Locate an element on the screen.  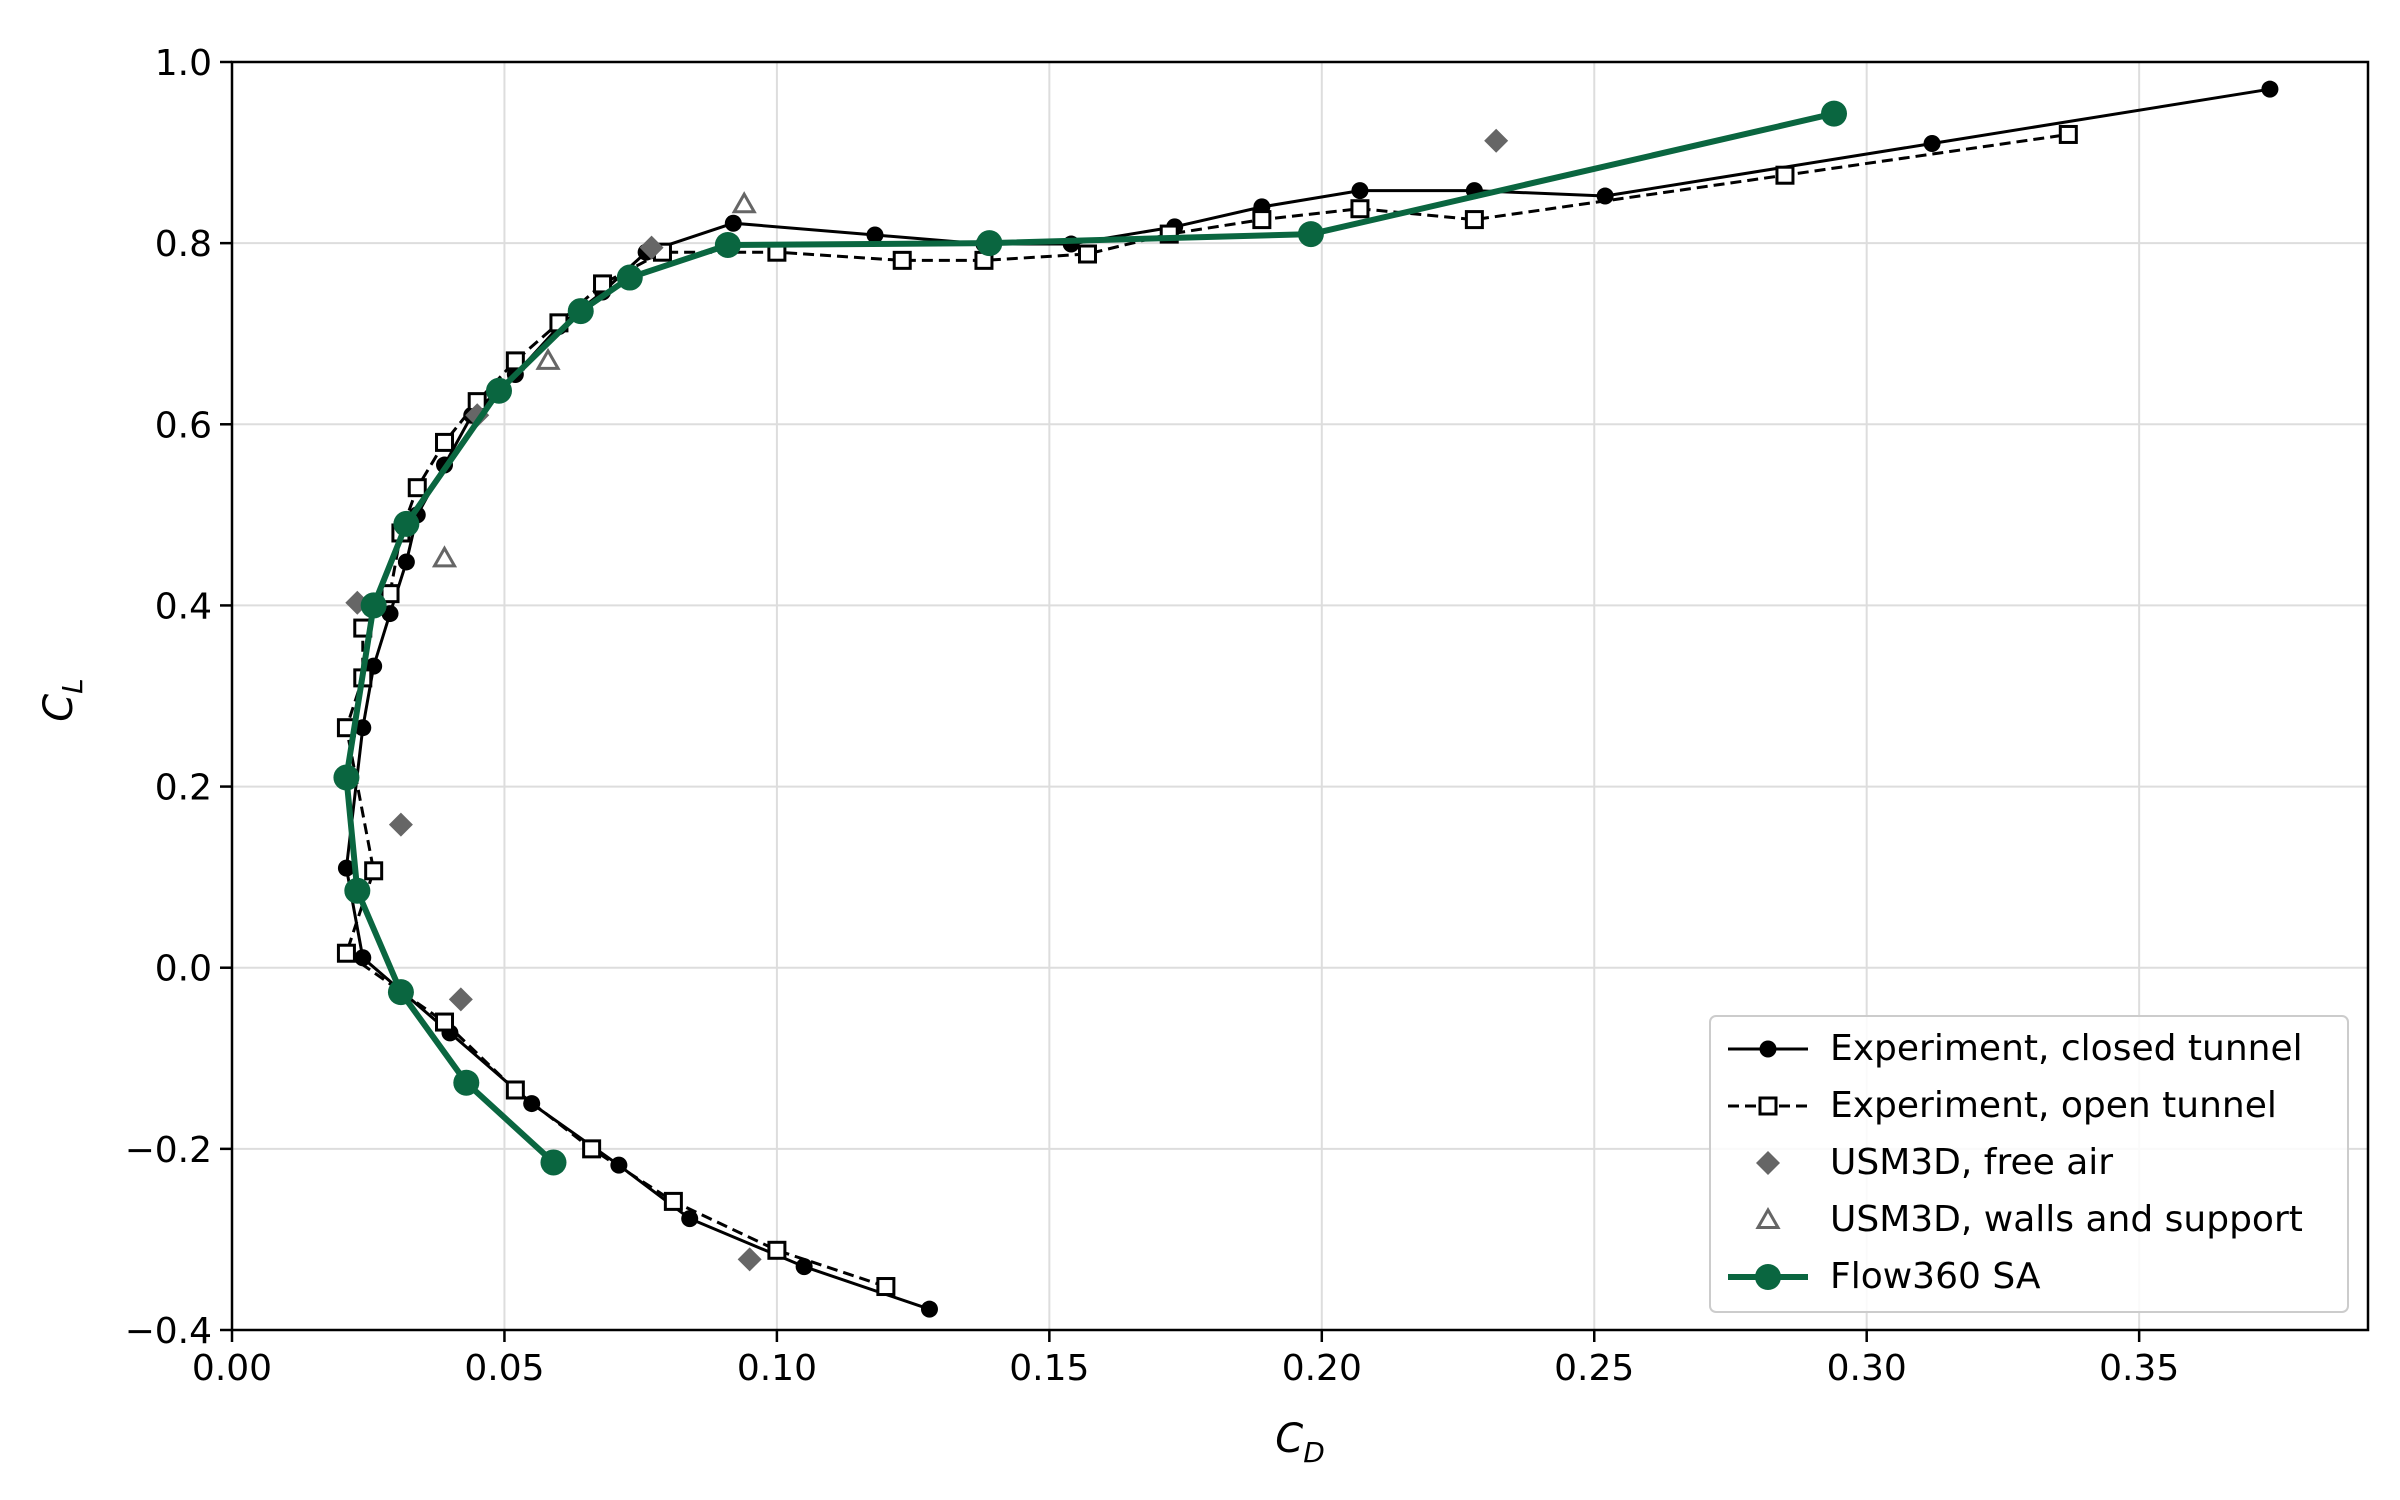
x-tick-label: 0.25 is located at coordinates (1594, 1368).